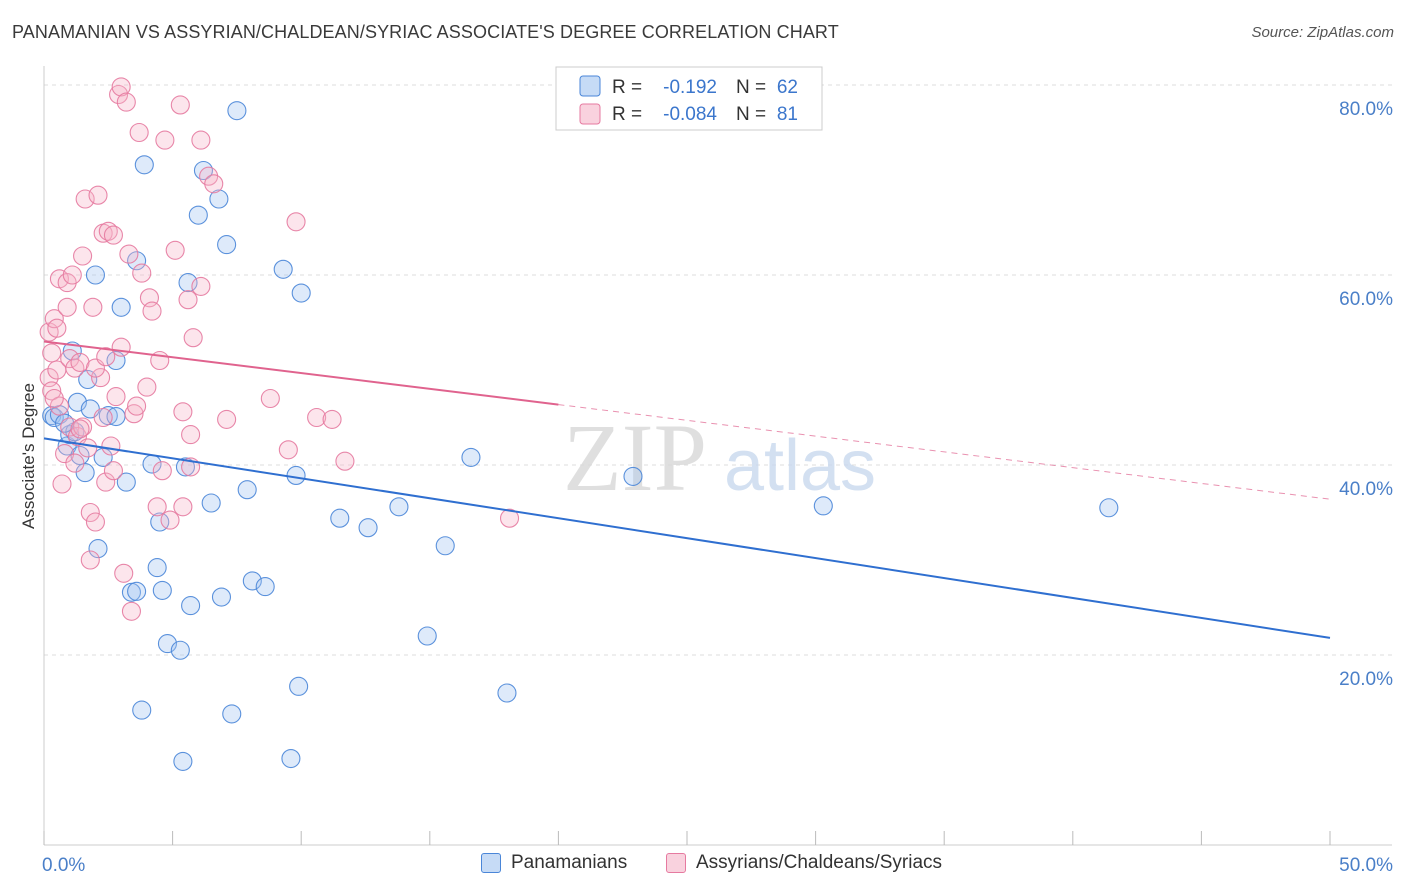  What do you see at coordinates (1366, 489) in the screenshot?
I see `y-tick-label-1: 40.0%` at bounding box center [1366, 489].